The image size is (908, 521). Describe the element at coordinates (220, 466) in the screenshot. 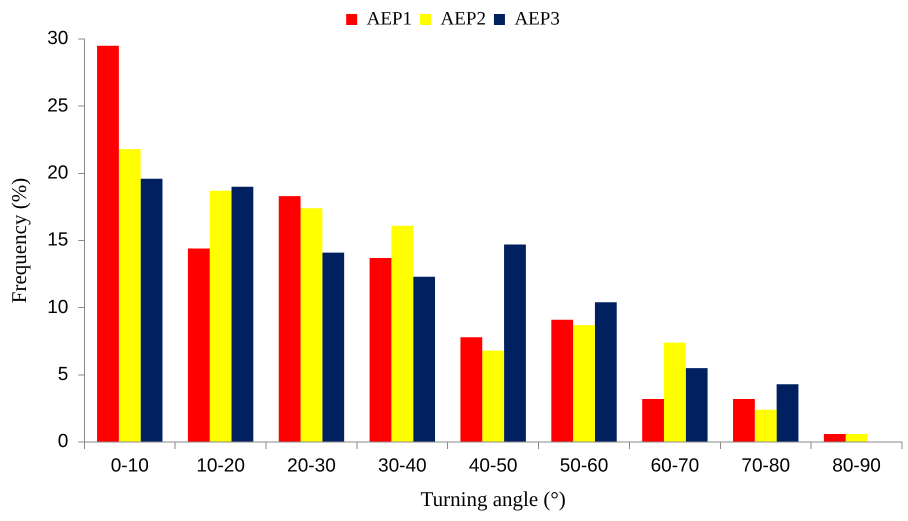

I see `x-tick-label: 10-20` at that location.